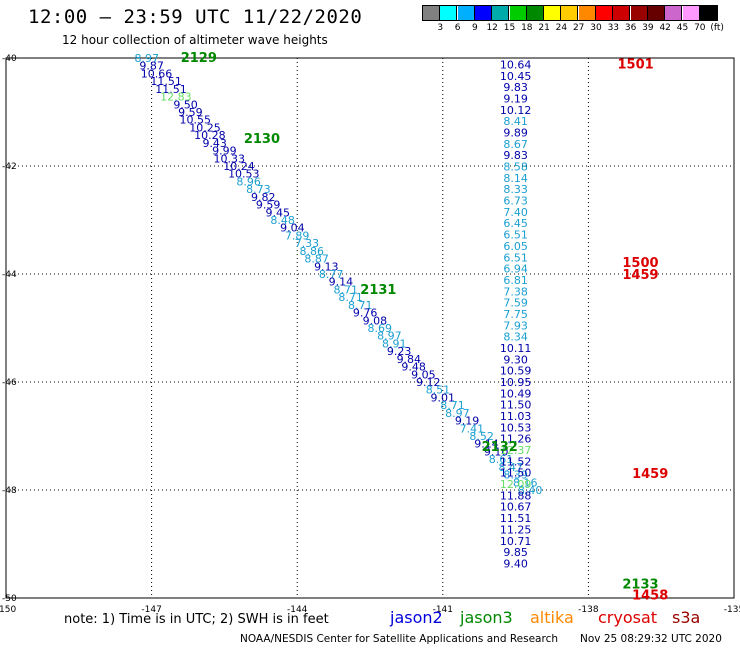 The image size is (740, 650). What do you see at coordinates (665, 28) in the screenshot?
I see `color-scale-label: 42` at bounding box center [665, 28].